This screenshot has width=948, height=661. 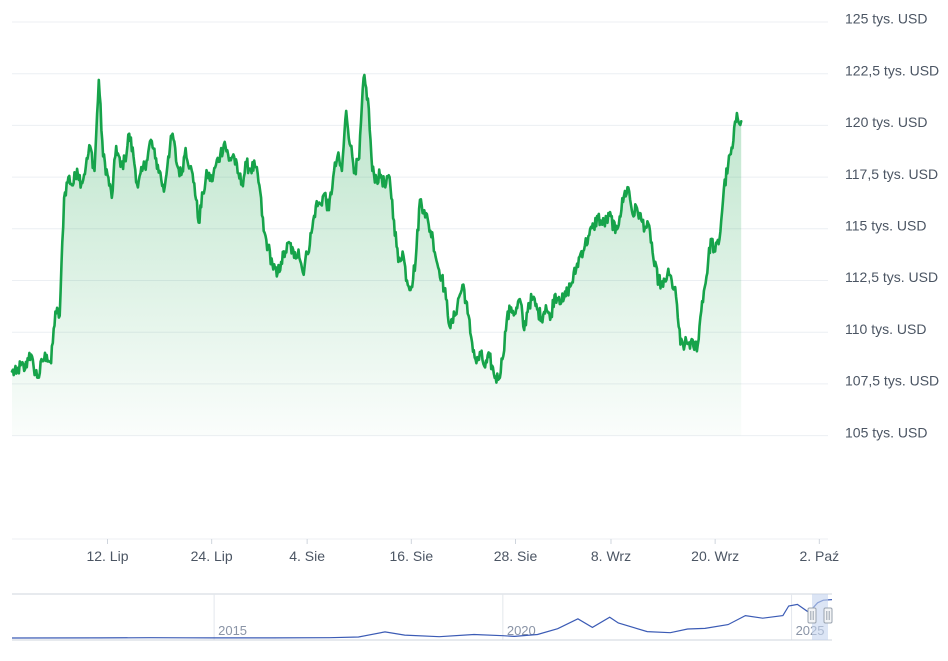 I want to click on y-tick-label: 112,5 tys. USD, so click(x=891, y=277).